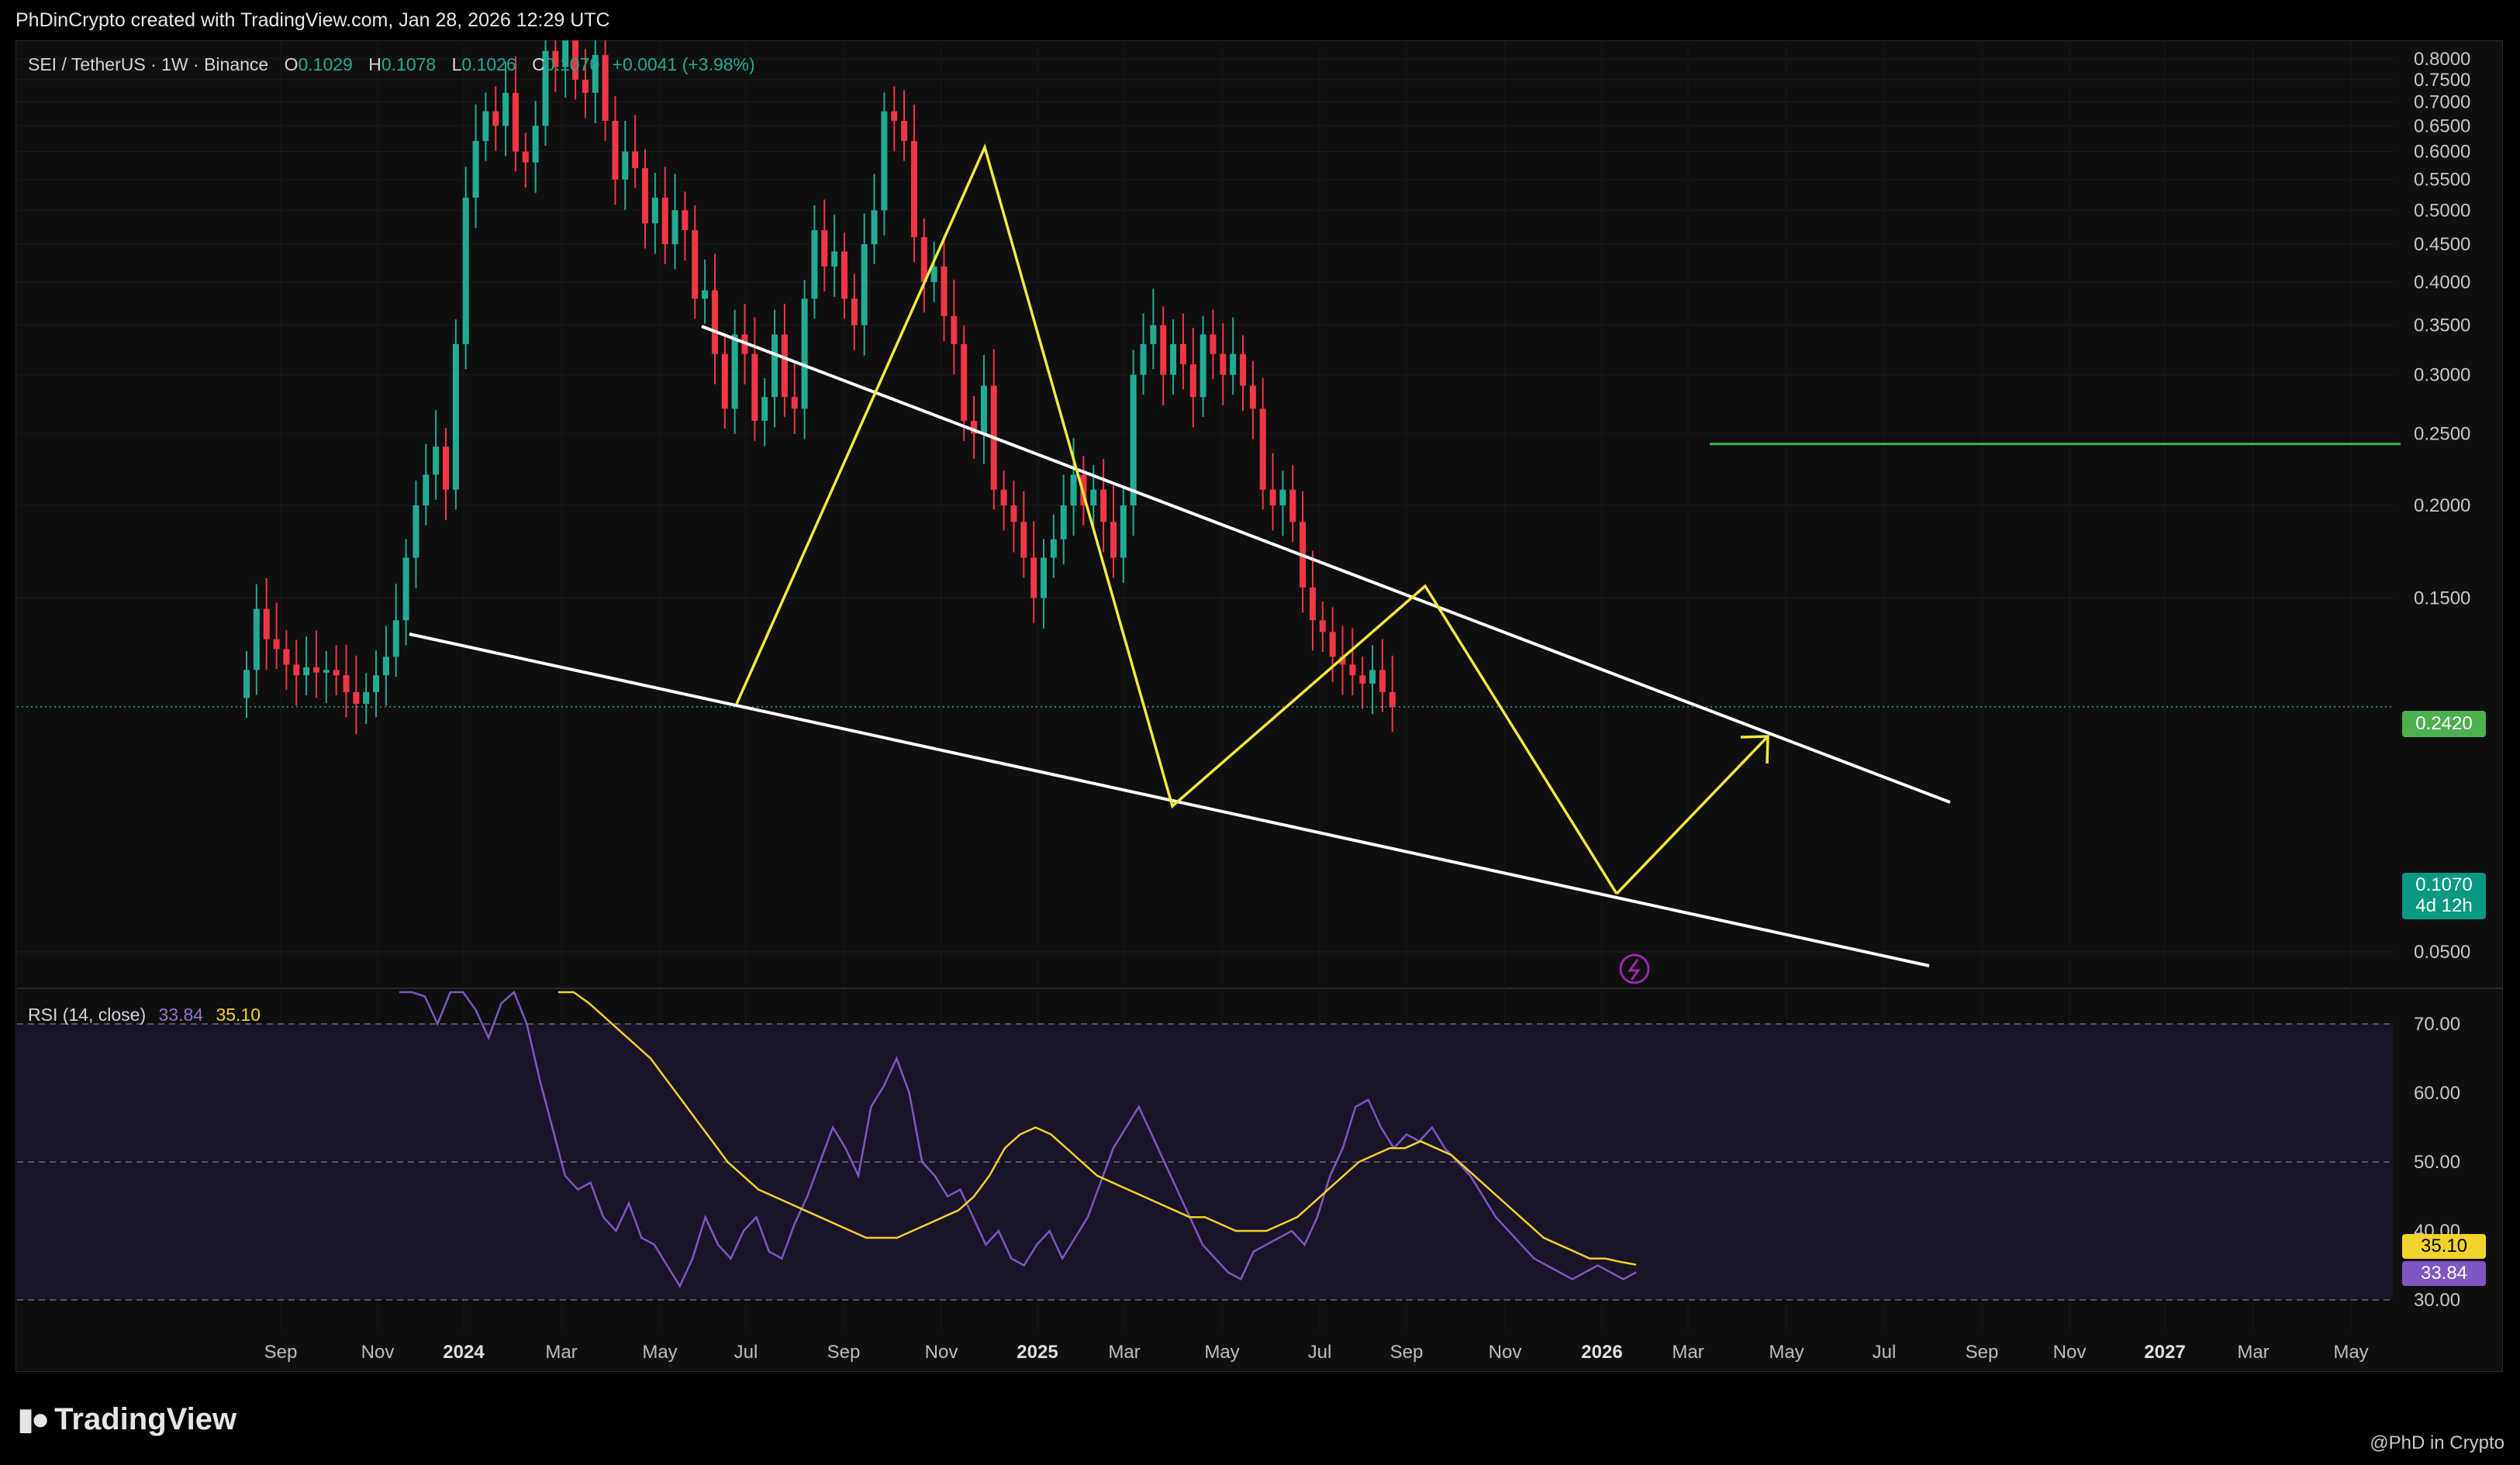  I want to click on lightning-icon-glyph, so click(1634, 970).